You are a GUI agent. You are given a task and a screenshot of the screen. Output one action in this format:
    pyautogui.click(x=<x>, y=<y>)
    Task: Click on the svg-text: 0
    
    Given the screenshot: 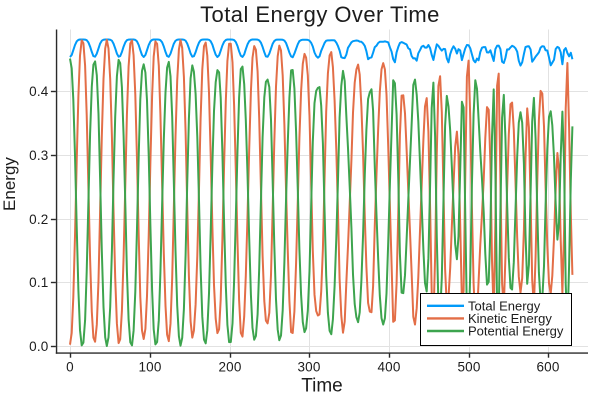 What is the action you would take?
    pyautogui.click(x=70, y=366)
    